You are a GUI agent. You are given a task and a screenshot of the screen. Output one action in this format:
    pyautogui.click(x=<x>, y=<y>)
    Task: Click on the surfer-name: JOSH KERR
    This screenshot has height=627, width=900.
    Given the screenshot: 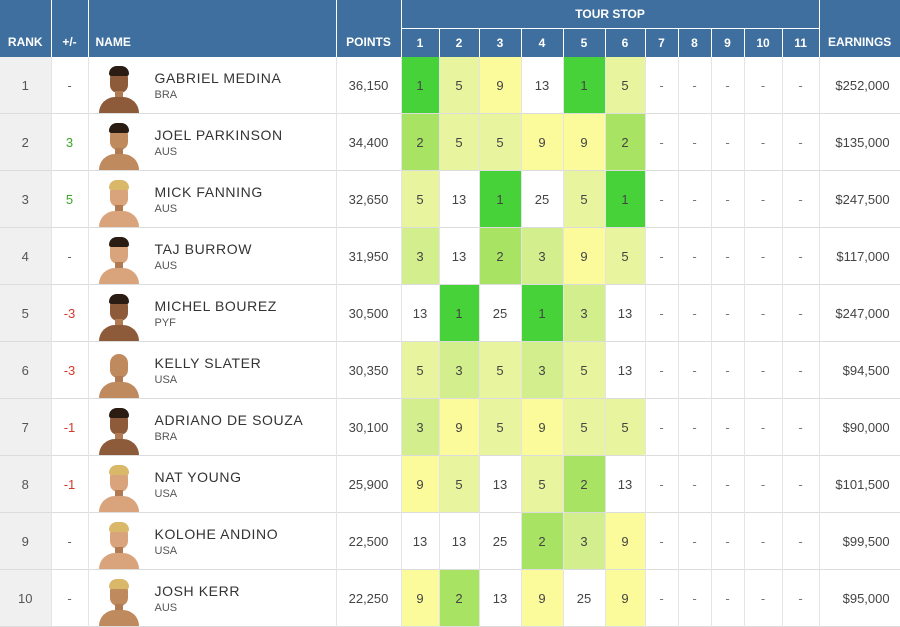 What is the action you would take?
    pyautogui.click(x=197, y=590)
    